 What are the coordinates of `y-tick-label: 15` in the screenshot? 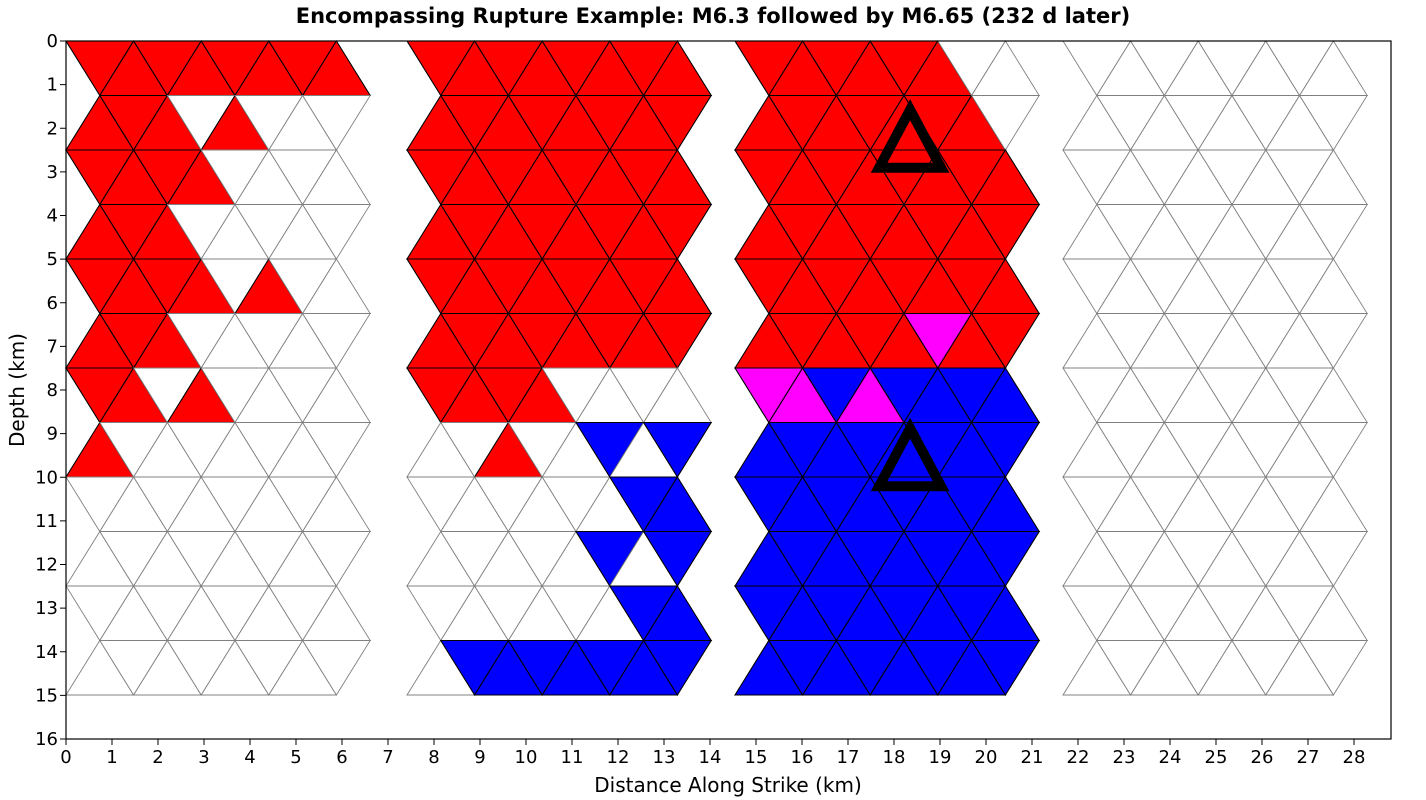 It's located at (46, 695).